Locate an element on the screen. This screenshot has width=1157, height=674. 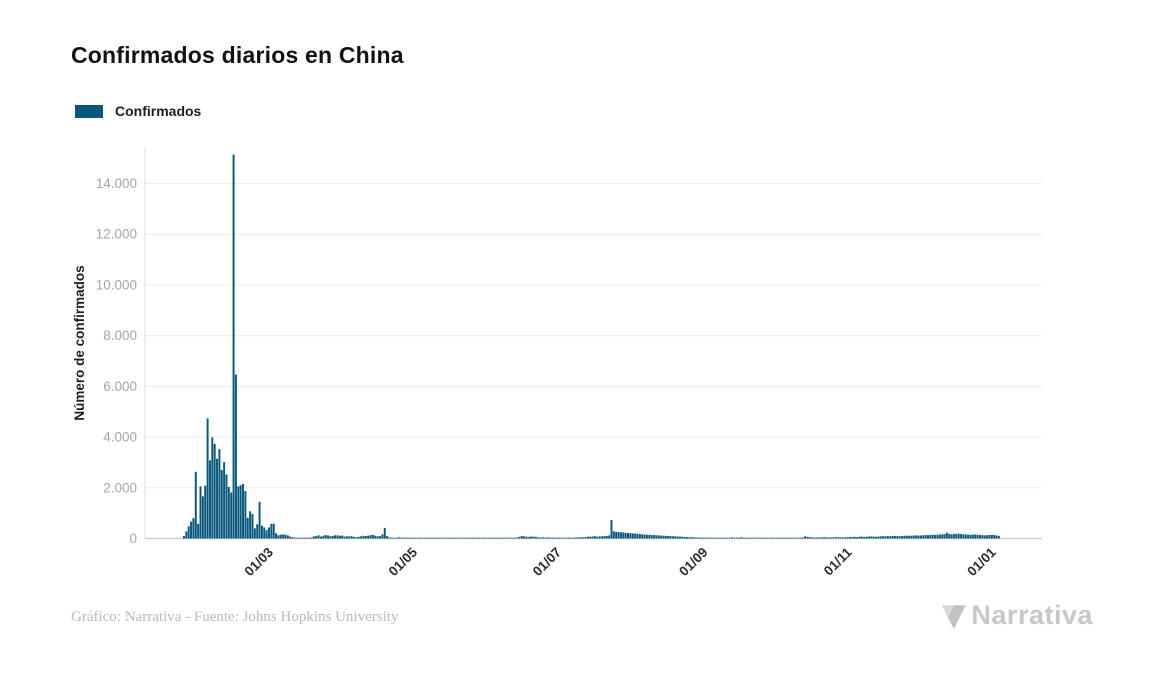
svg-text: 4.000 is located at coordinates (120, 437).